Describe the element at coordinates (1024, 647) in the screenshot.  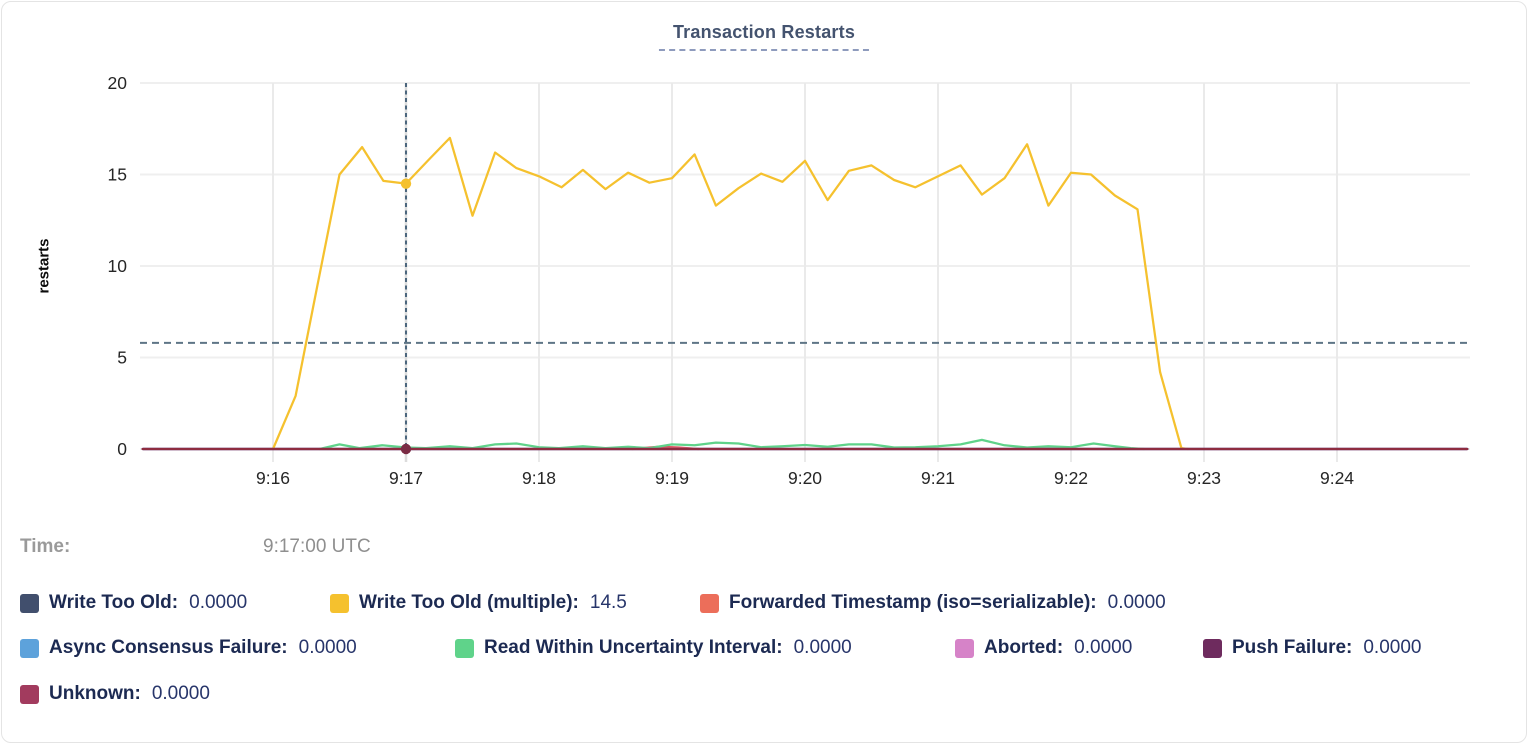
I see `legend-label: Aborted:` at that location.